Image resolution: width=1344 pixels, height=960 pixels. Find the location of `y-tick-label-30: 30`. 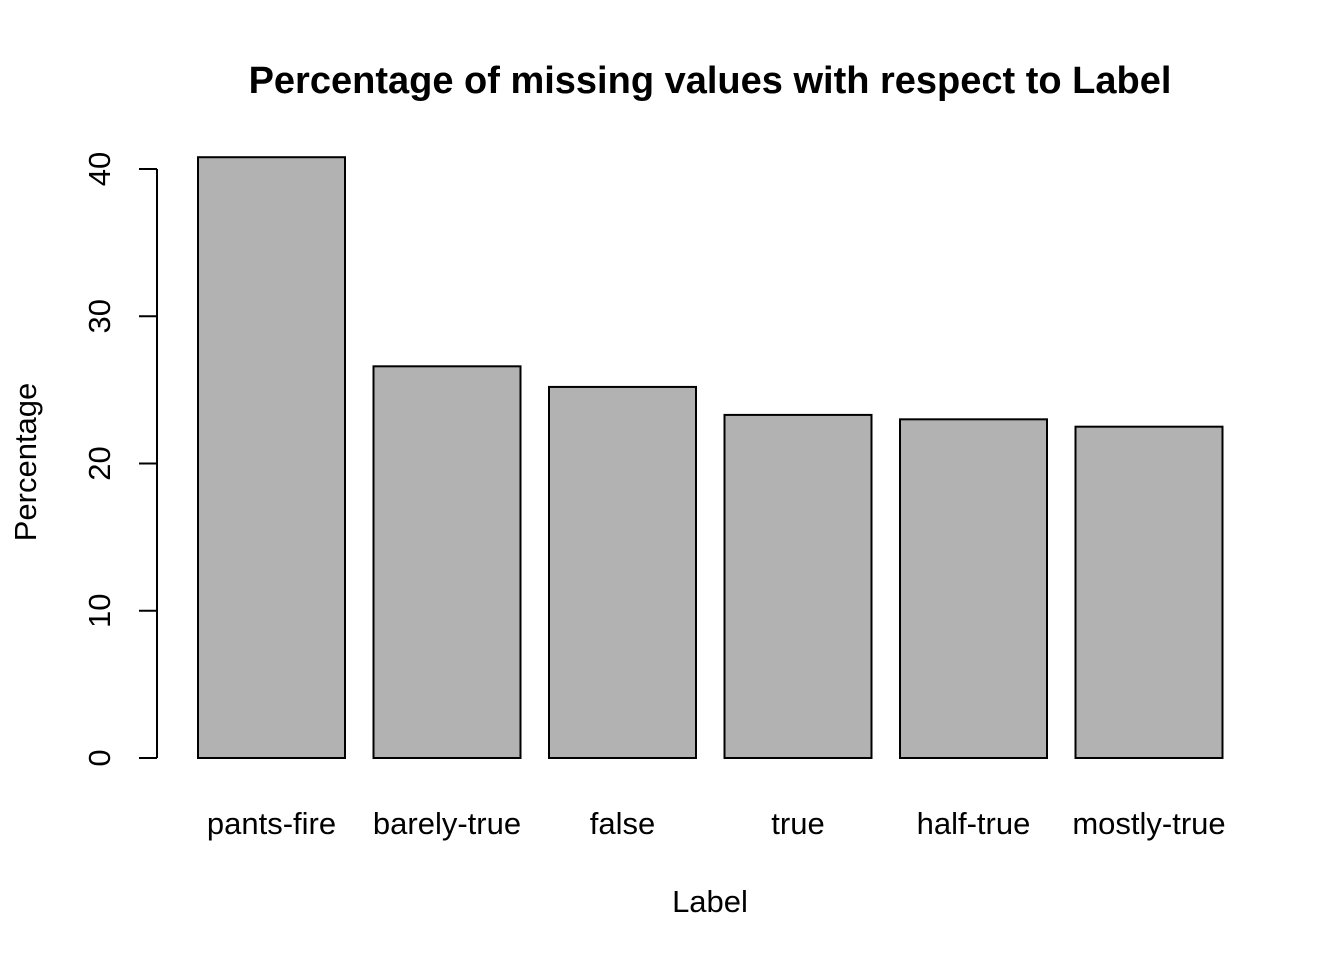

y-tick-label-30: 30 is located at coordinates (99, 316).